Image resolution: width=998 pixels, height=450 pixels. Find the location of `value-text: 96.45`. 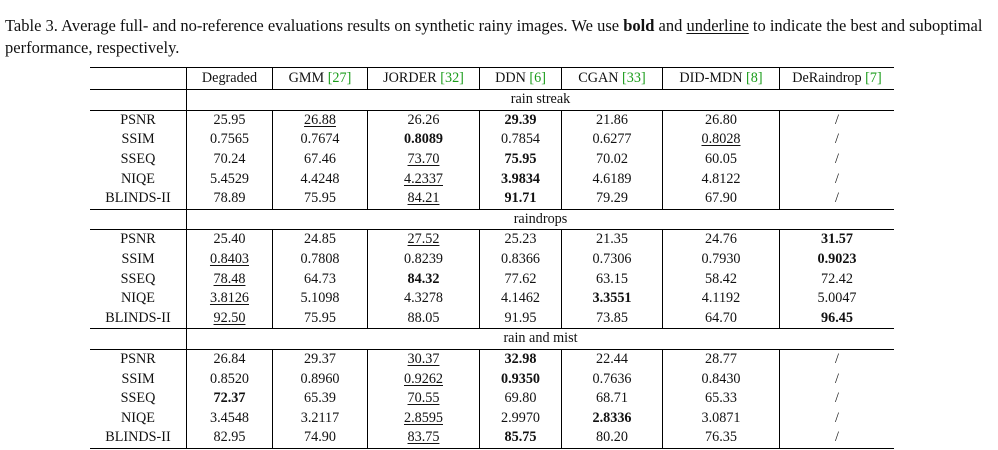

value-text: 96.45 is located at coordinates (837, 317).